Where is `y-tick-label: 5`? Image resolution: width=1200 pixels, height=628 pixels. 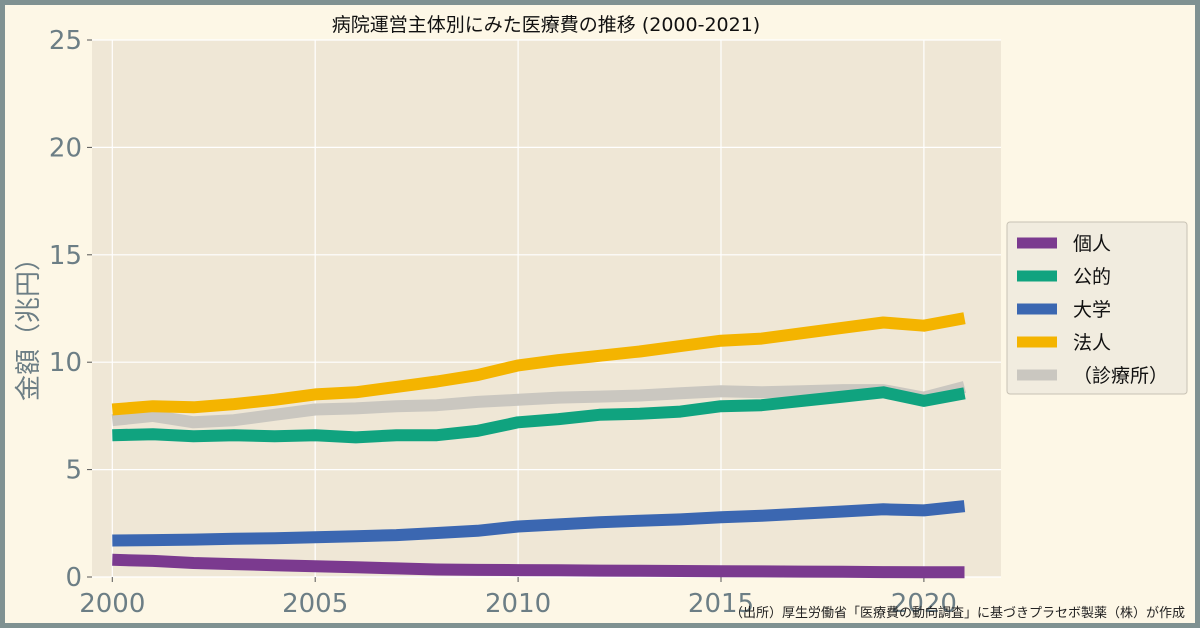 y-tick-label: 5 is located at coordinates (73, 471).